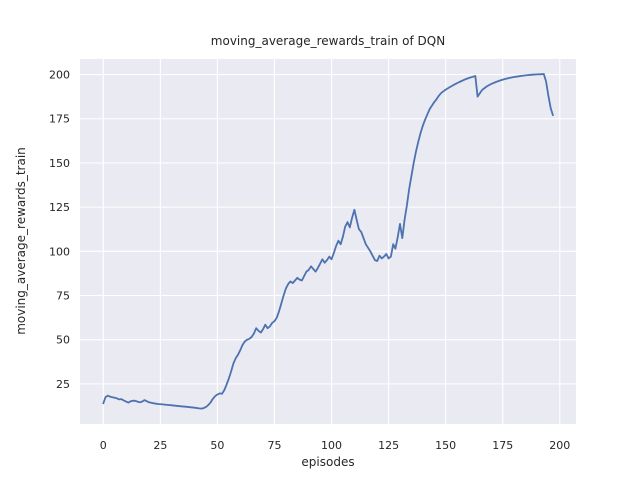 The width and height of the screenshot is (640, 484). Describe the element at coordinates (63, 384) in the screenshot. I see `y-tick-label: 25` at that location.